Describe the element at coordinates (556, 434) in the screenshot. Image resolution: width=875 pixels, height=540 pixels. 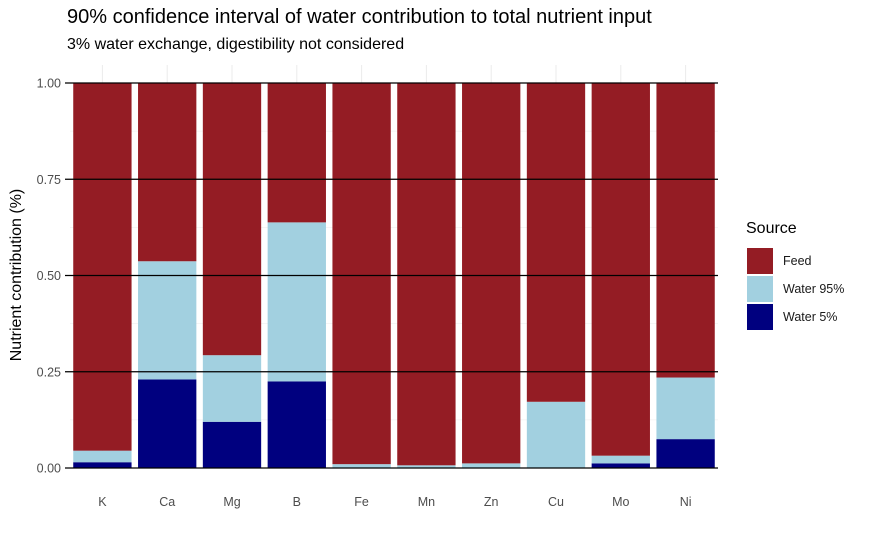
I see `bar-segment-Cu-water-95-` at that location.